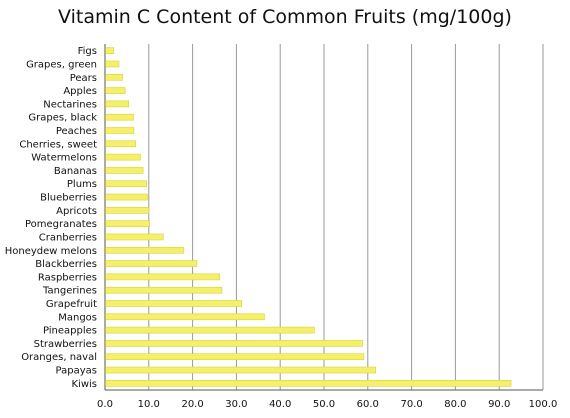 This screenshot has height=418, width=570. I want to click on category-label: Cherries, sweet, so click(58, 144).